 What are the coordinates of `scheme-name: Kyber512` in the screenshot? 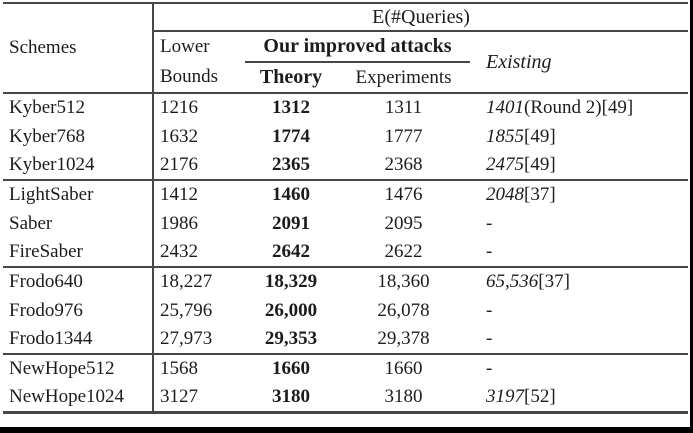 It's located at (78, 107).